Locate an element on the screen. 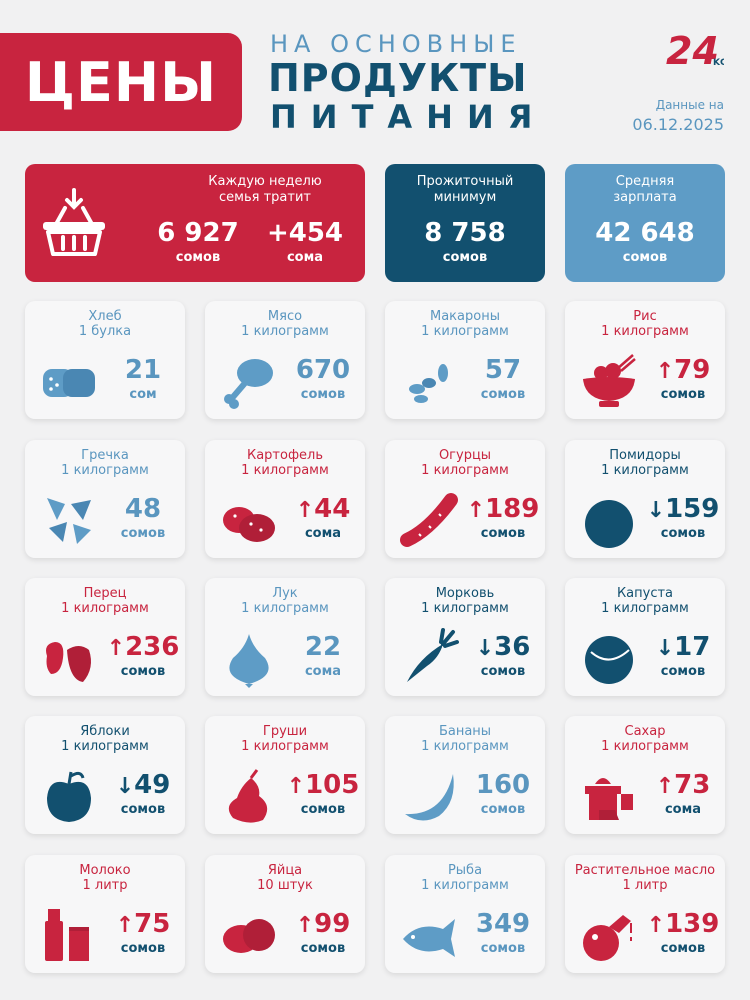  arrow-down-icon: ↓ is located at coordinates (656, 510).